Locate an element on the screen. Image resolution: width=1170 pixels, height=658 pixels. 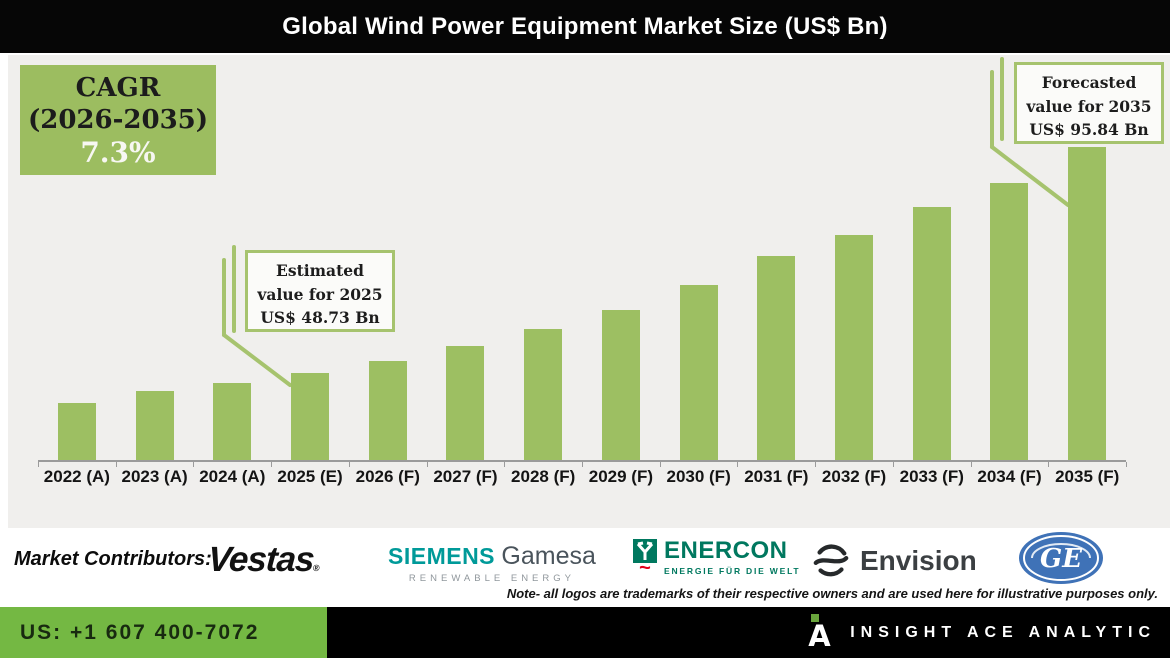
cagr-period: (2026-2035) is located at coordinates (118, 119).